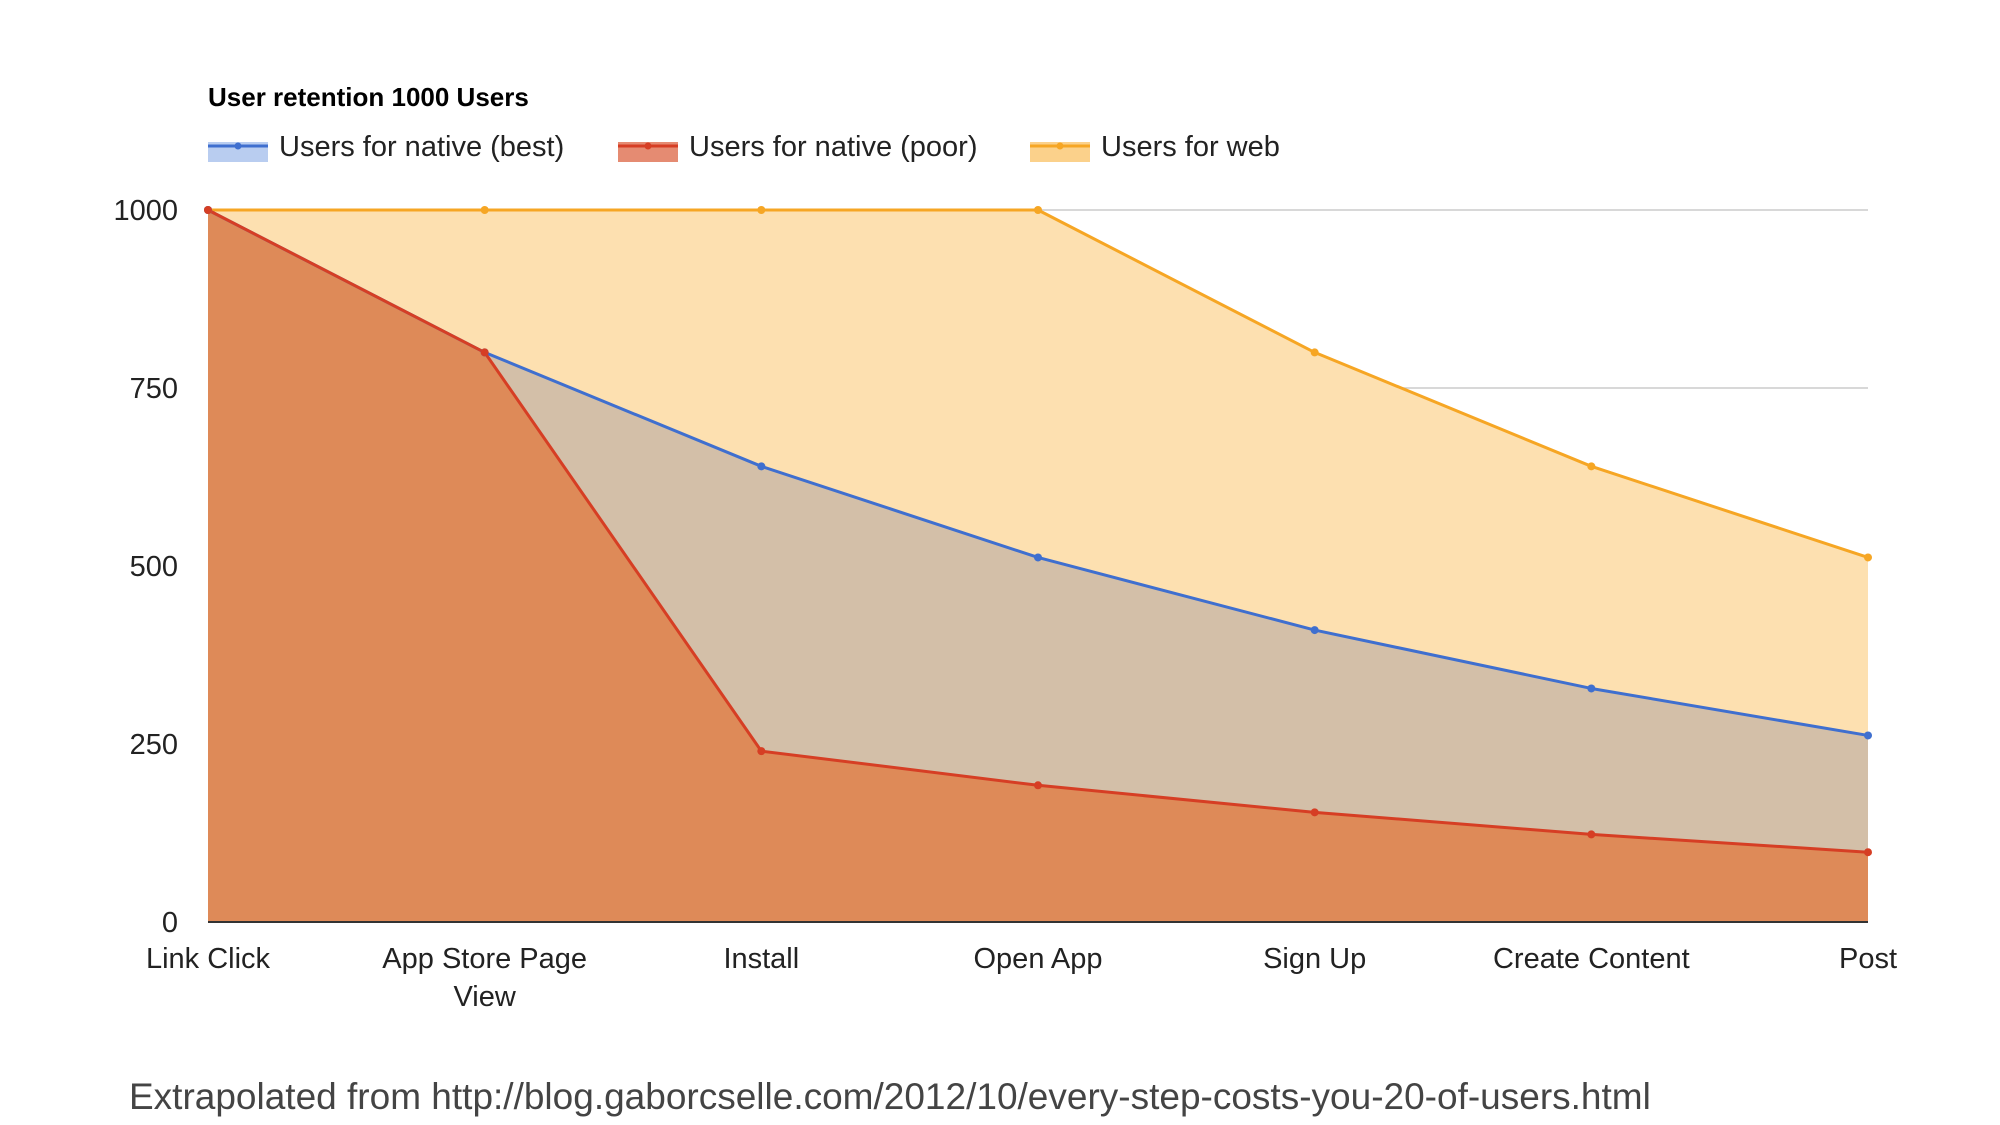  Describe the element at coordinates (1868, 959) in the screenshot. I see `x-tick-label: Post` at that location.